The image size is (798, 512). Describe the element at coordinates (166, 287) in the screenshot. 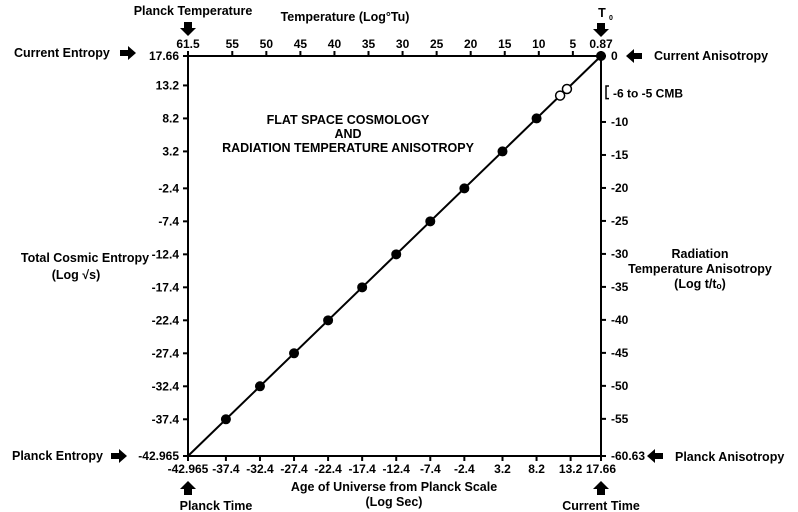

I see `y-tick-label: -17.4` at that location.